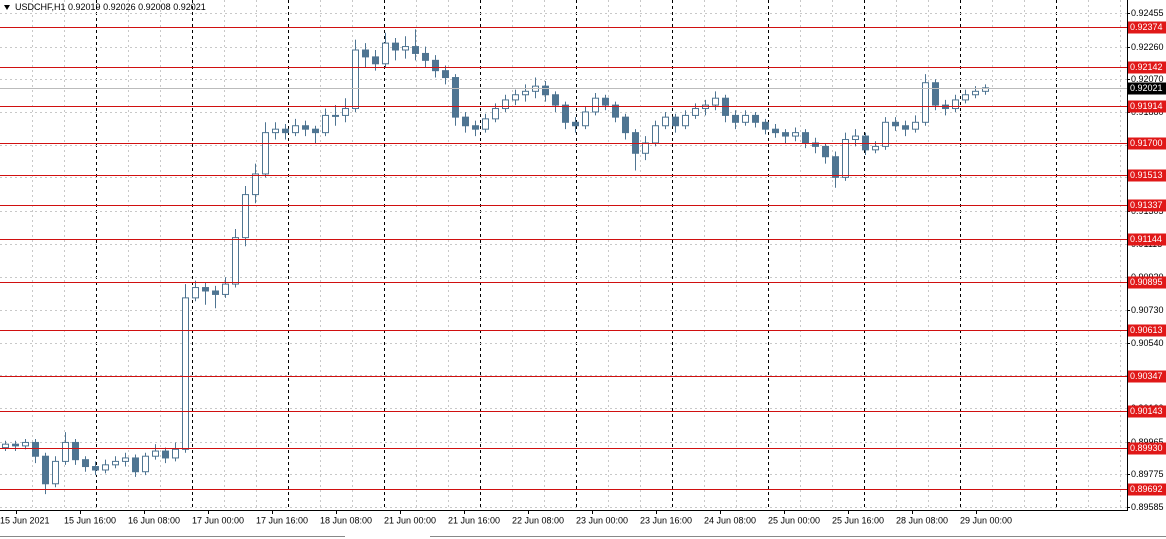 The width and height of the screenshot is (1166, 539). What do you see at coordinates (1147, 88) in the screenshot?
I see `price-tag` at bounding box center [1147, 88].